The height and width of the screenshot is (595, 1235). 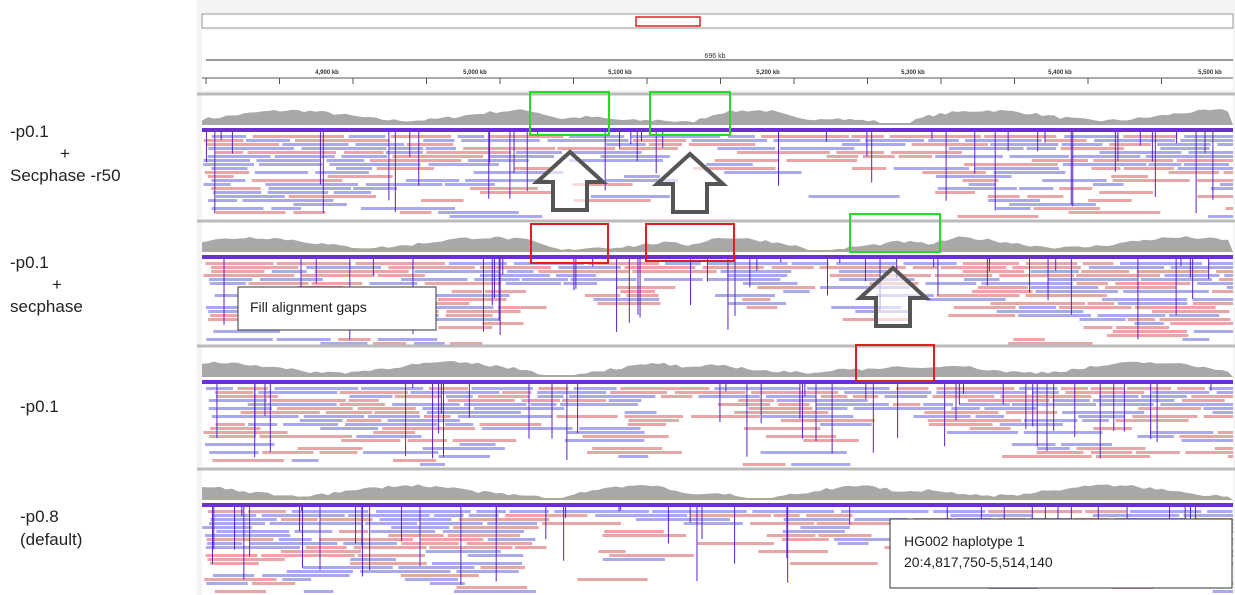 I want to click on arrow, so click(x=690, y=182).